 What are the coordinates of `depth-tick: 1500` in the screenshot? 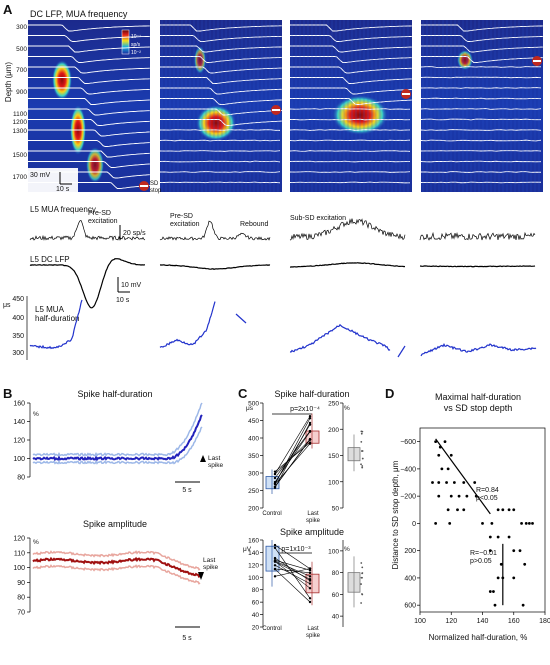 It's located at (20, 155).